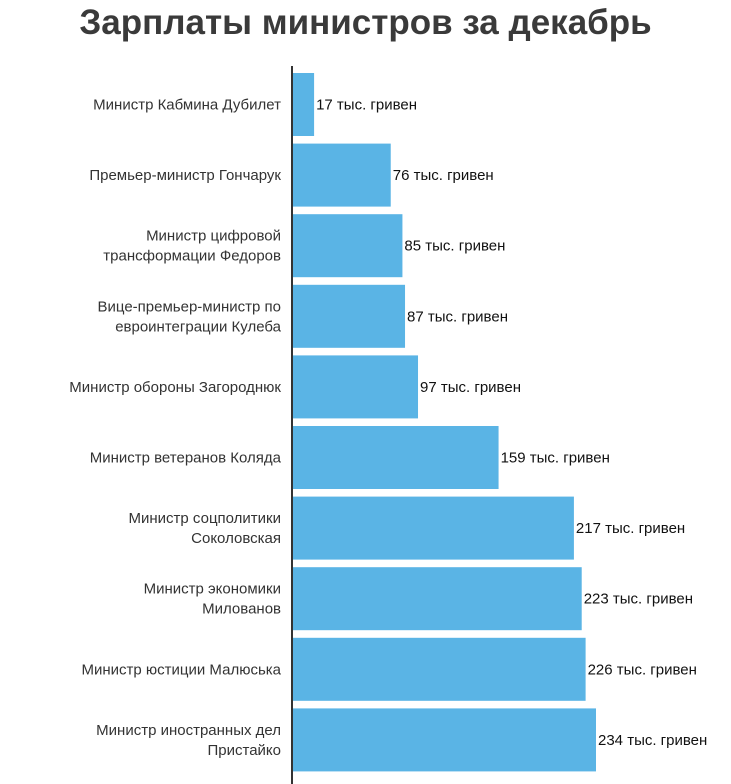  Describe the element at coordinates (457, 316) in the screenshot. I see `data-label: 87 тыс. гривен` at that location.